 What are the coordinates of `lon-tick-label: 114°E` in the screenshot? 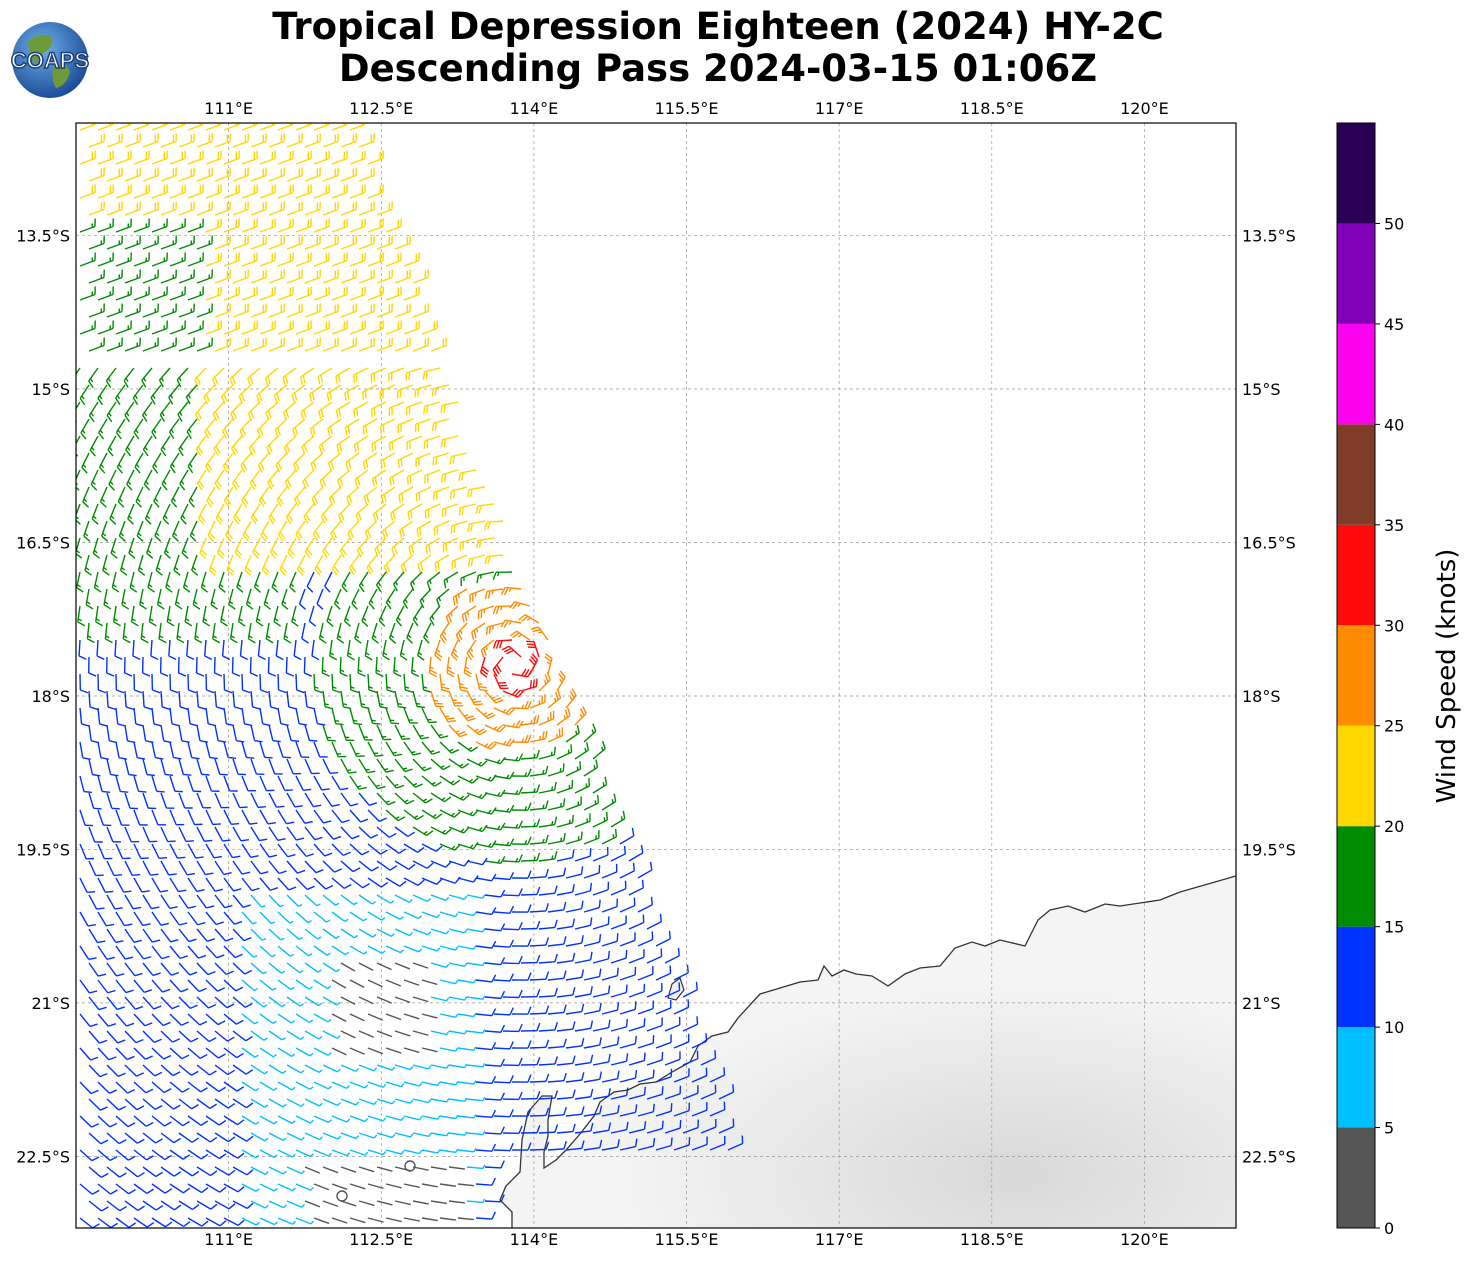 It's located at (534, 1239).